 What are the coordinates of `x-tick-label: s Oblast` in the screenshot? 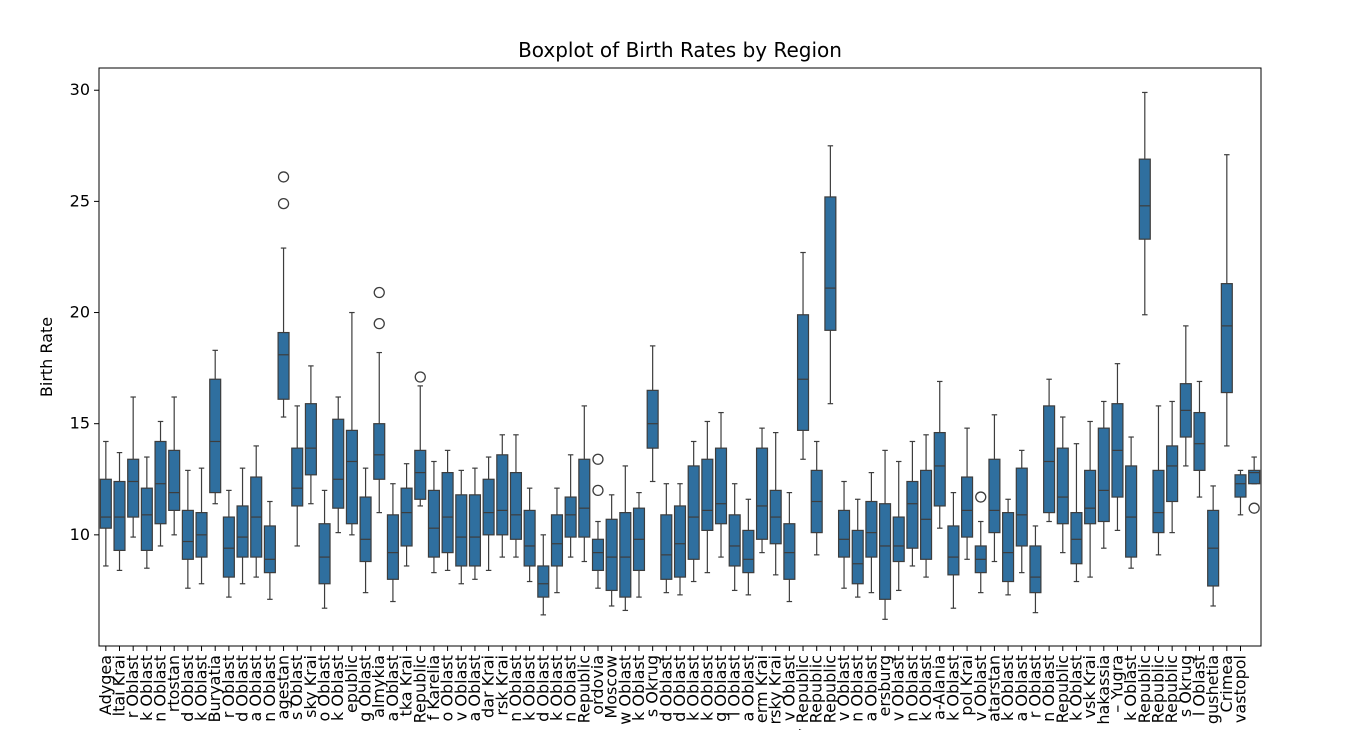 It's located at (296, 687).